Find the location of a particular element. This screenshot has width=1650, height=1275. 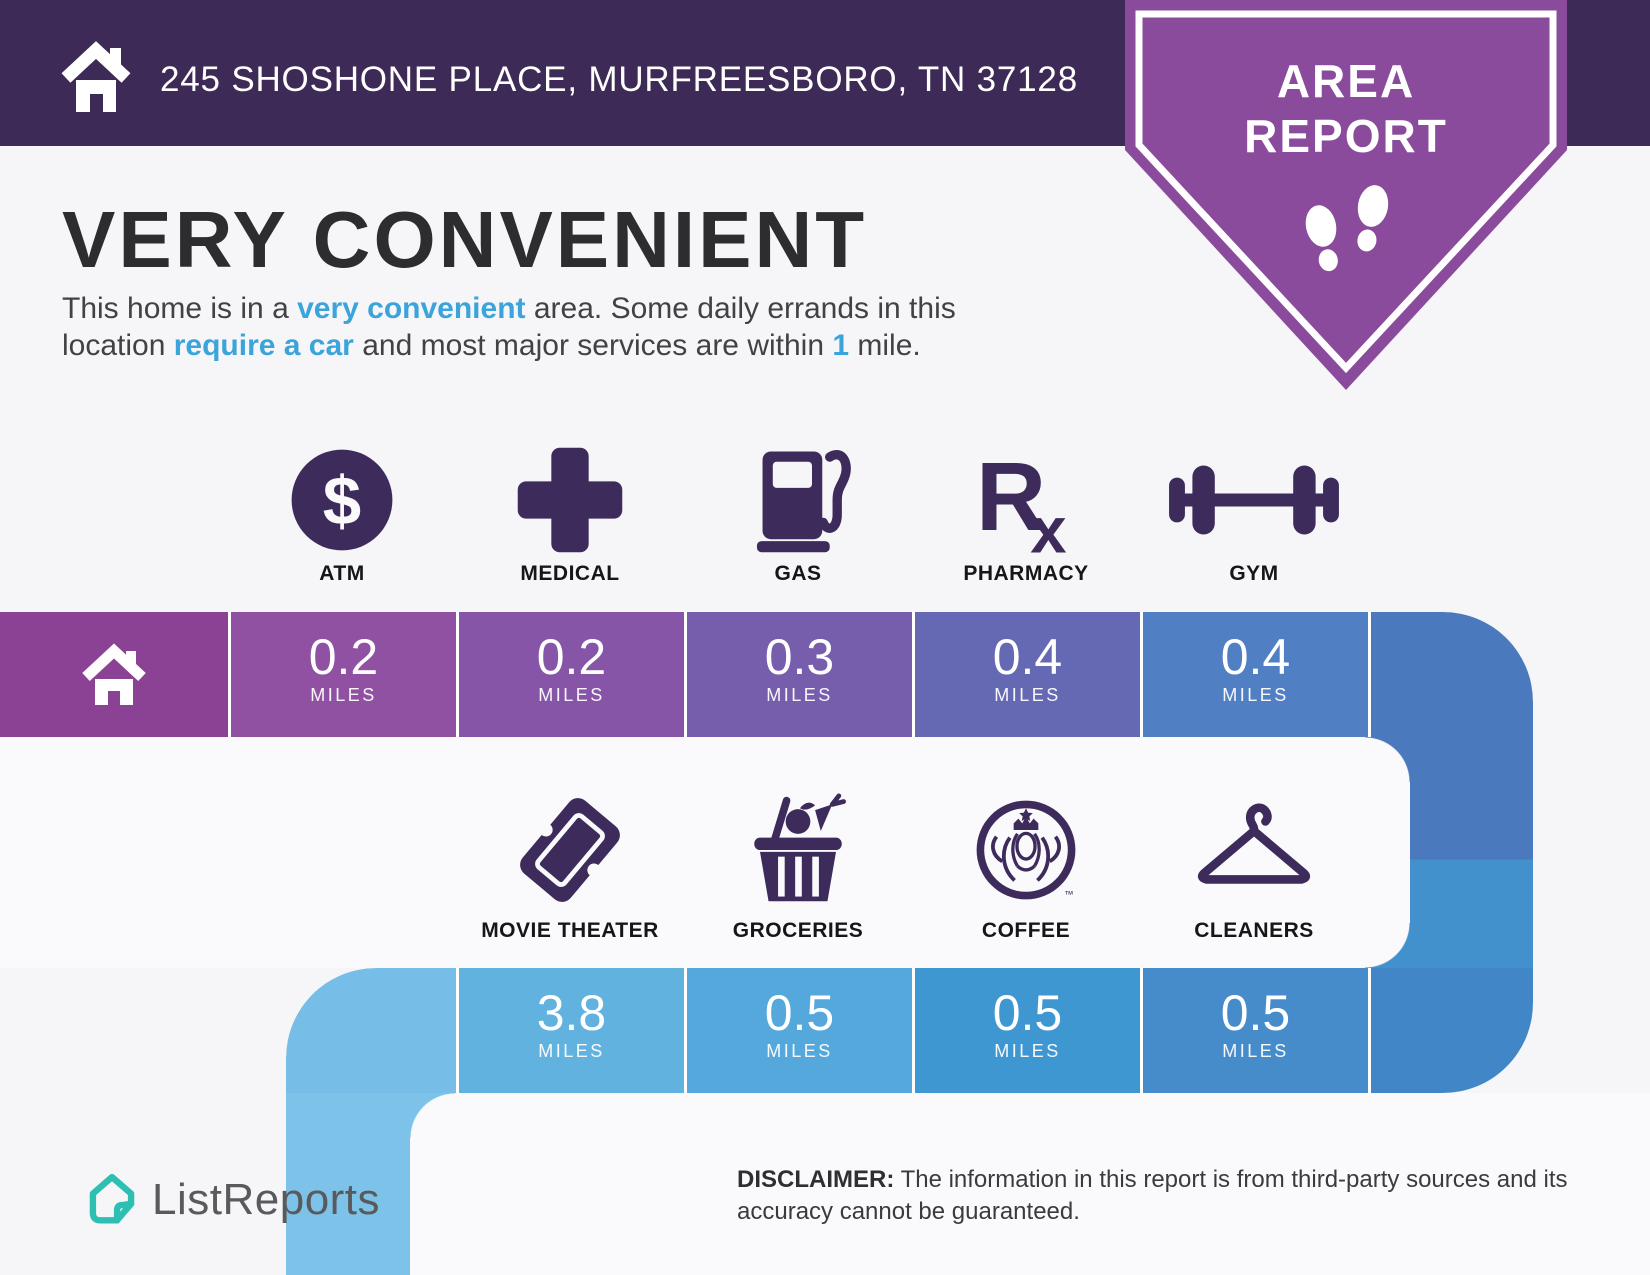

intro-seg-0: This home is in a is located at coordinates (180, 308).